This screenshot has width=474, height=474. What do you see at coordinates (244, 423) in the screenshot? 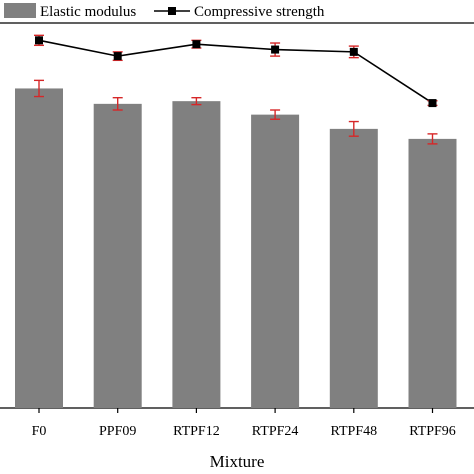
I see `x-ticks-group: F0 PPF09 RTPF12 RTPF24 RTPF48 RTPF96` at bounding box center [244, 423].